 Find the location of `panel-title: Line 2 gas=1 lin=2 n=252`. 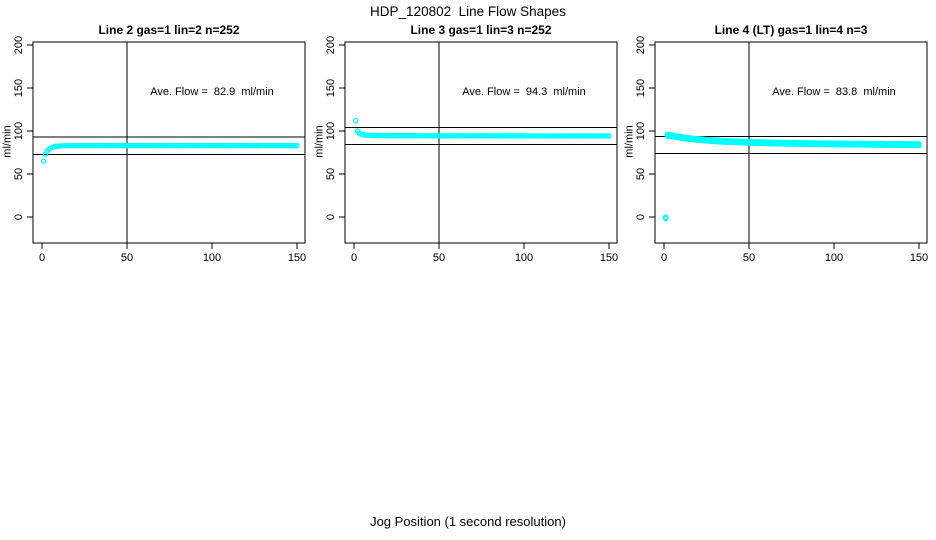

panel-title: Line 2 gas=1 lin=2 n=252 is located at coordinates (169, 30).